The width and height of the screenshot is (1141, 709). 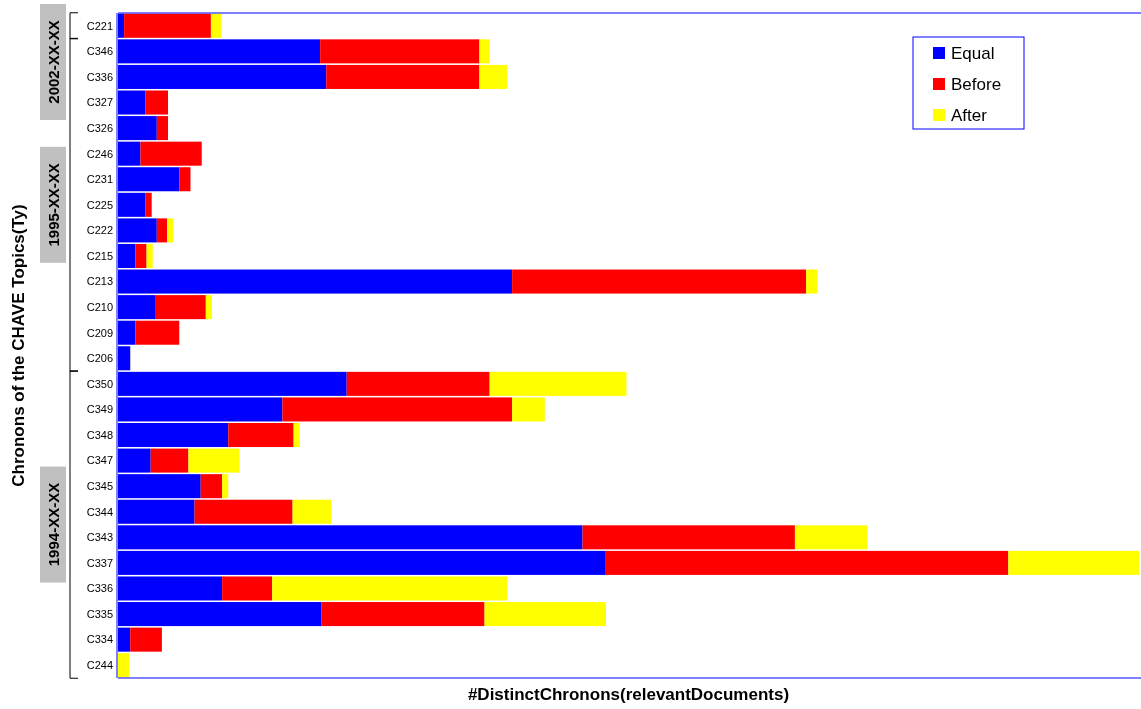 I want to click on y-tick-label: C215, so click(x=99, y=255).